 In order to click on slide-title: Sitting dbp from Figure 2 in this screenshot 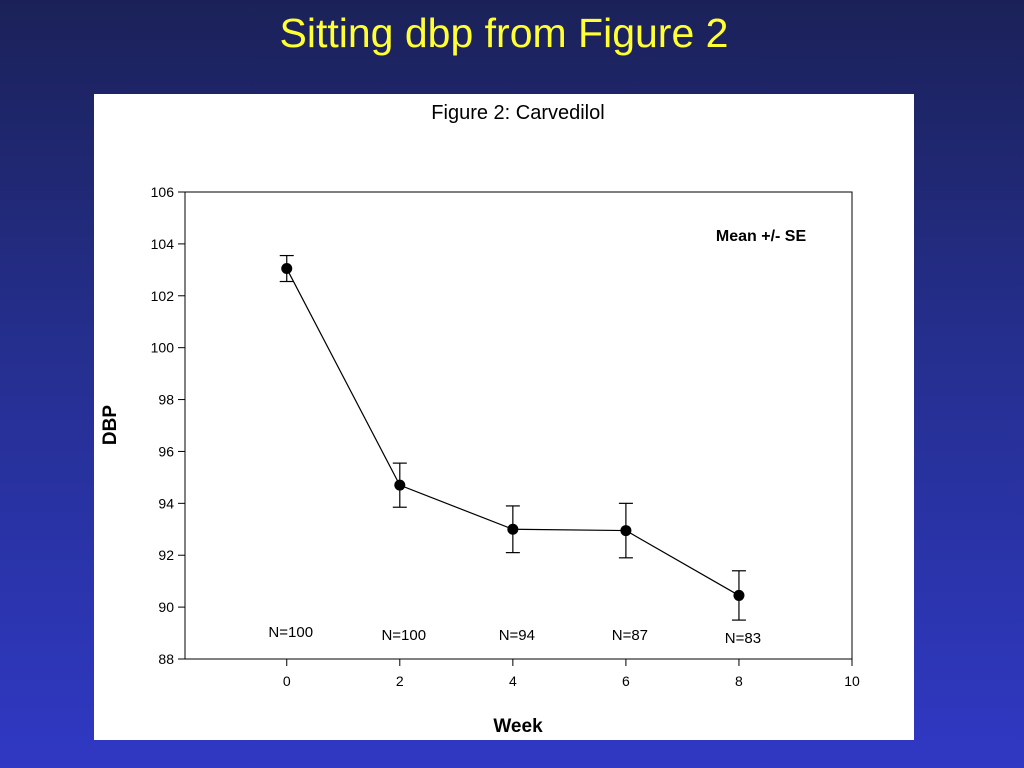, I will do `click(504, 33)`.